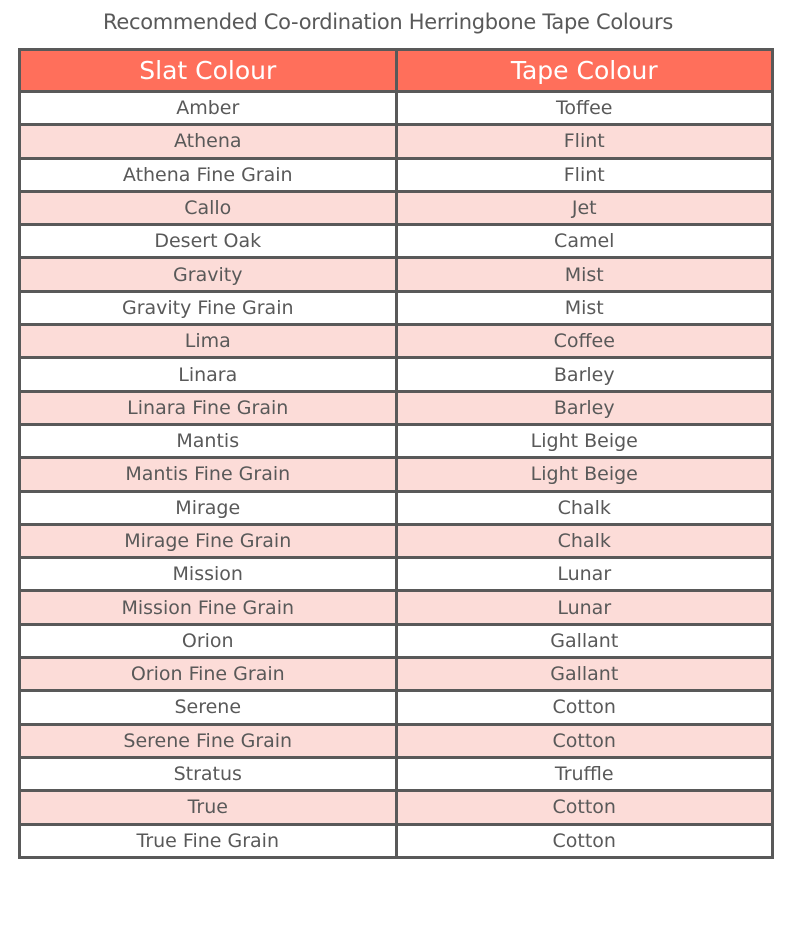 The image size is (794, 945). I want to click on slat-colour-cell: Amber, so click(208, 108).